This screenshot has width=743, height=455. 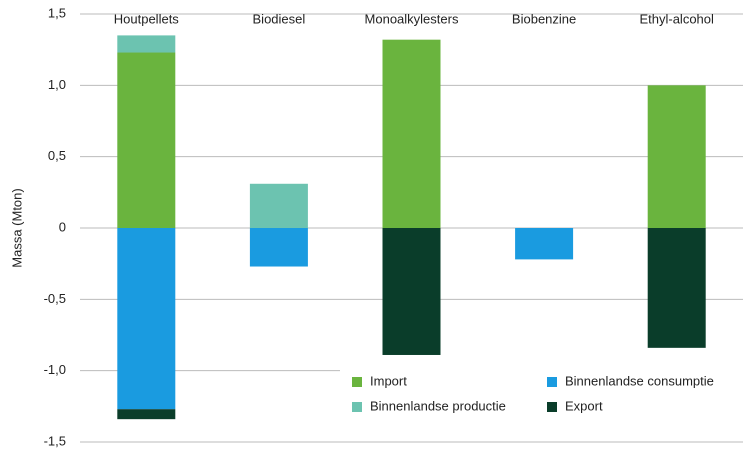 What do you see at coordinates (676, 18) in the screenshot?
I see `category-label: Ethyl-alcohol` at bounding box center [676, 18].